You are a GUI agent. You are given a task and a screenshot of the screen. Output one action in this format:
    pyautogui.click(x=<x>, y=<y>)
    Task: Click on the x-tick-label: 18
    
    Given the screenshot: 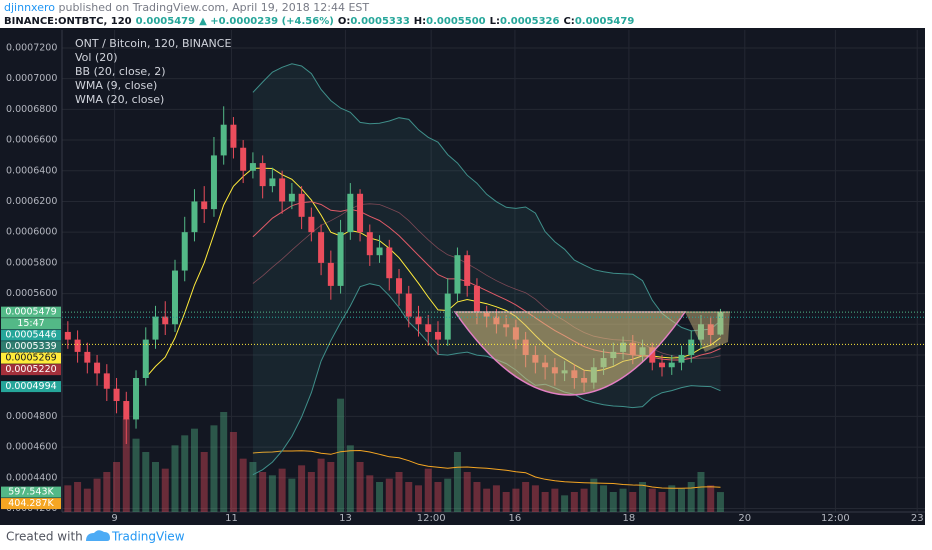 What is the action you would take?
    pyautogui.click(x=629, y=518)
    